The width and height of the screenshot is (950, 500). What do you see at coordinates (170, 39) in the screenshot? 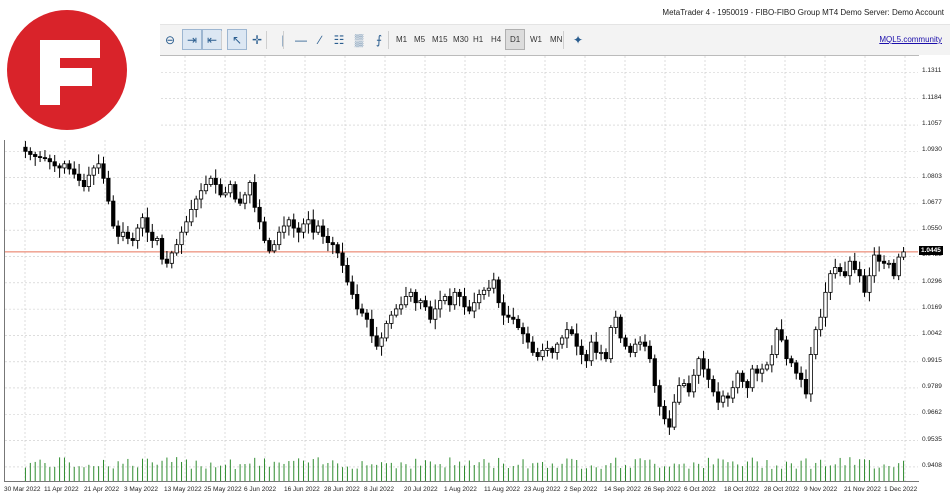
I see `zoom-out-icon: ⊖` at bounding box center [170, 39].